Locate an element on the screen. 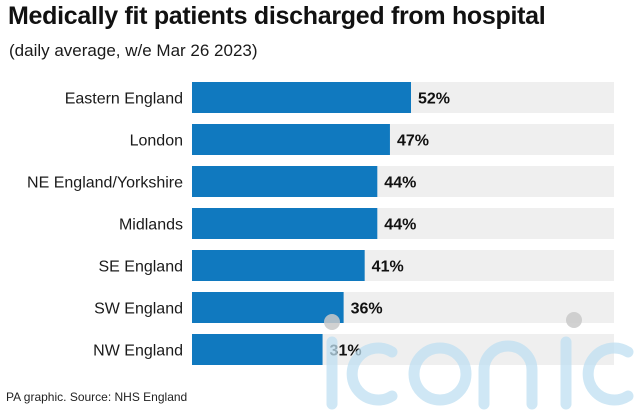  category-label-se-england: SE England is located at coordinates (140, 267).